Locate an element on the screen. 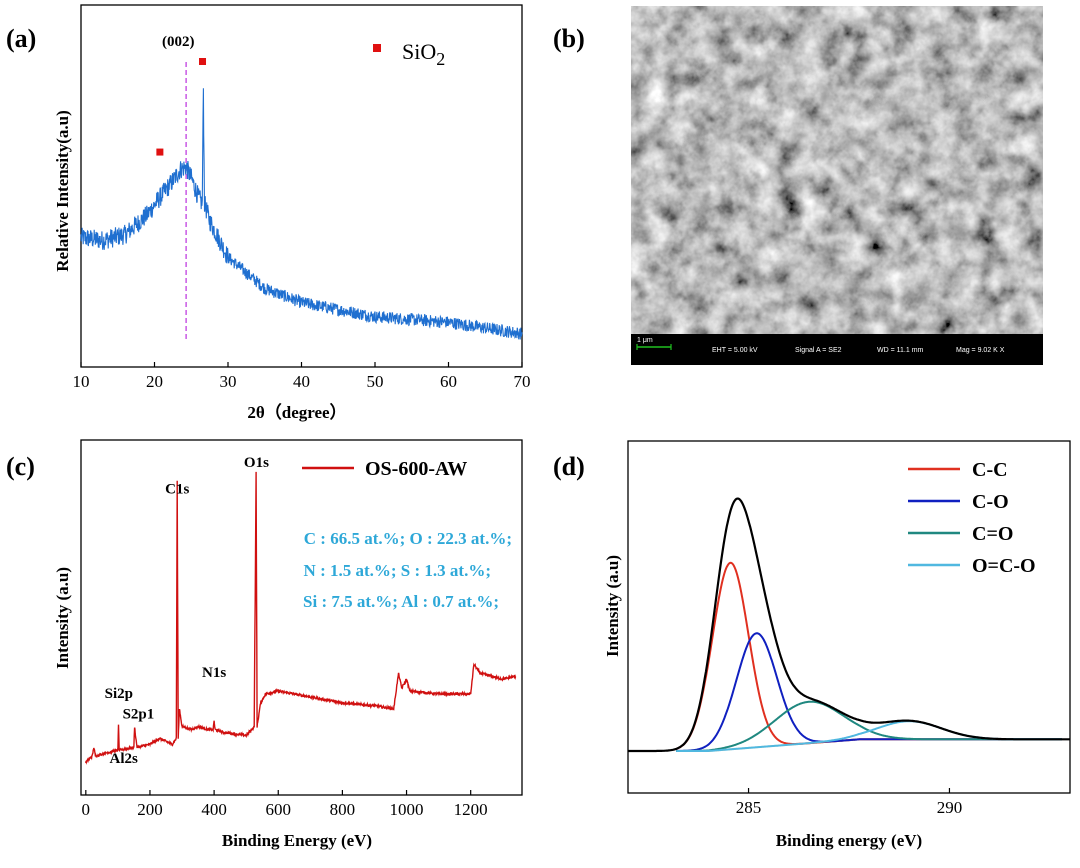  chart-c-x-tick-label-0: 0 is located at coordinates (86, 809).